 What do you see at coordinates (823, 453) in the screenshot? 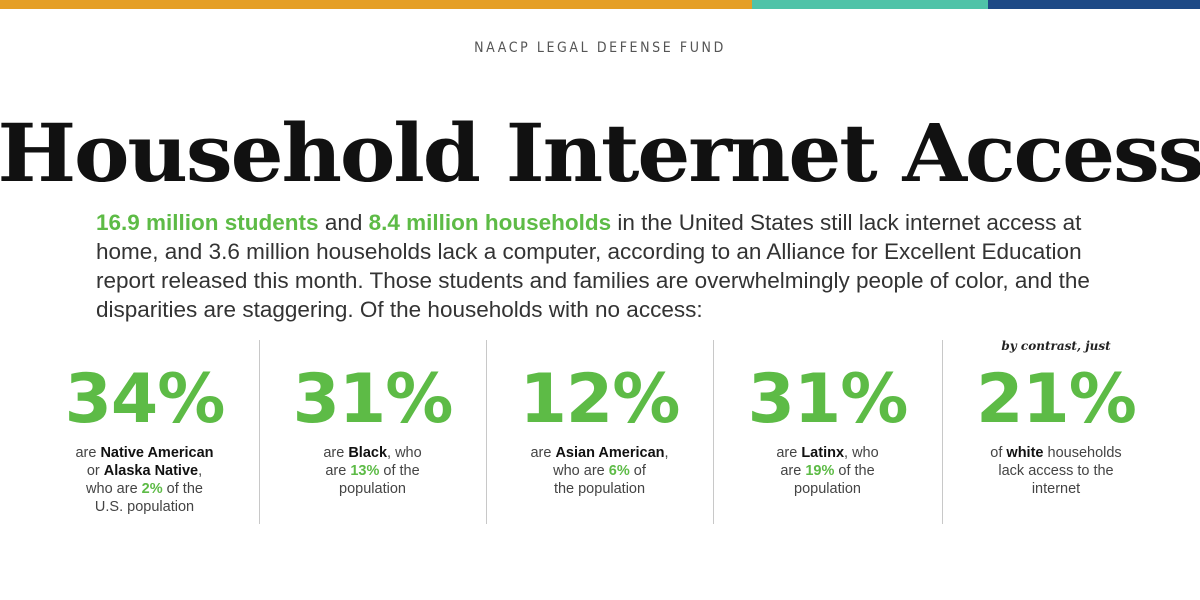
I see `desc-group: Latinx` at bounding box center [823, 453].